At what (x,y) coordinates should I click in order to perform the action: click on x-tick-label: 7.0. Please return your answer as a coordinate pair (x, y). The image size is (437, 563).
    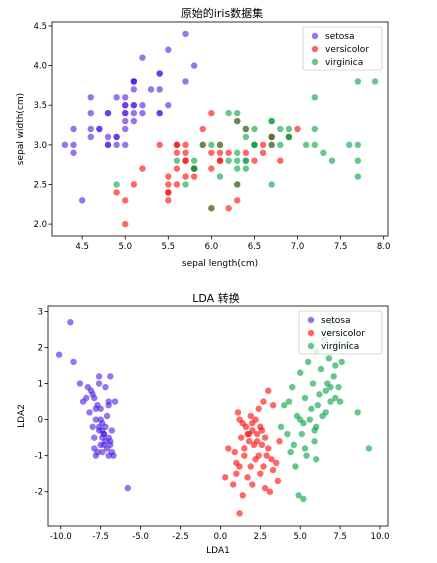
    Looking at the image, I should click on (298, 247).